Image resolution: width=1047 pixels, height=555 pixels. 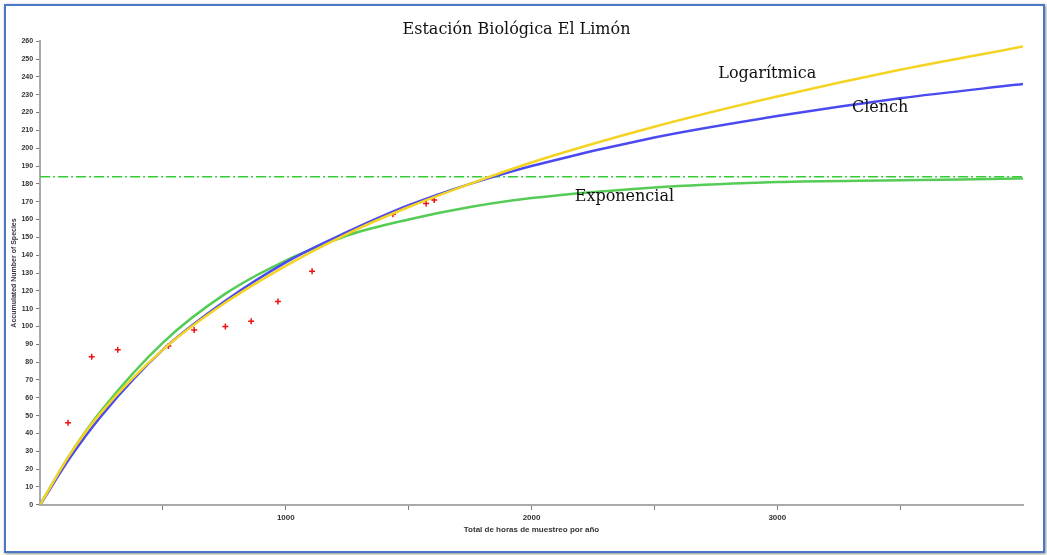 I want to click on x-axis-title: Total de horas de muestreo por año, so click(x=531, y=530).